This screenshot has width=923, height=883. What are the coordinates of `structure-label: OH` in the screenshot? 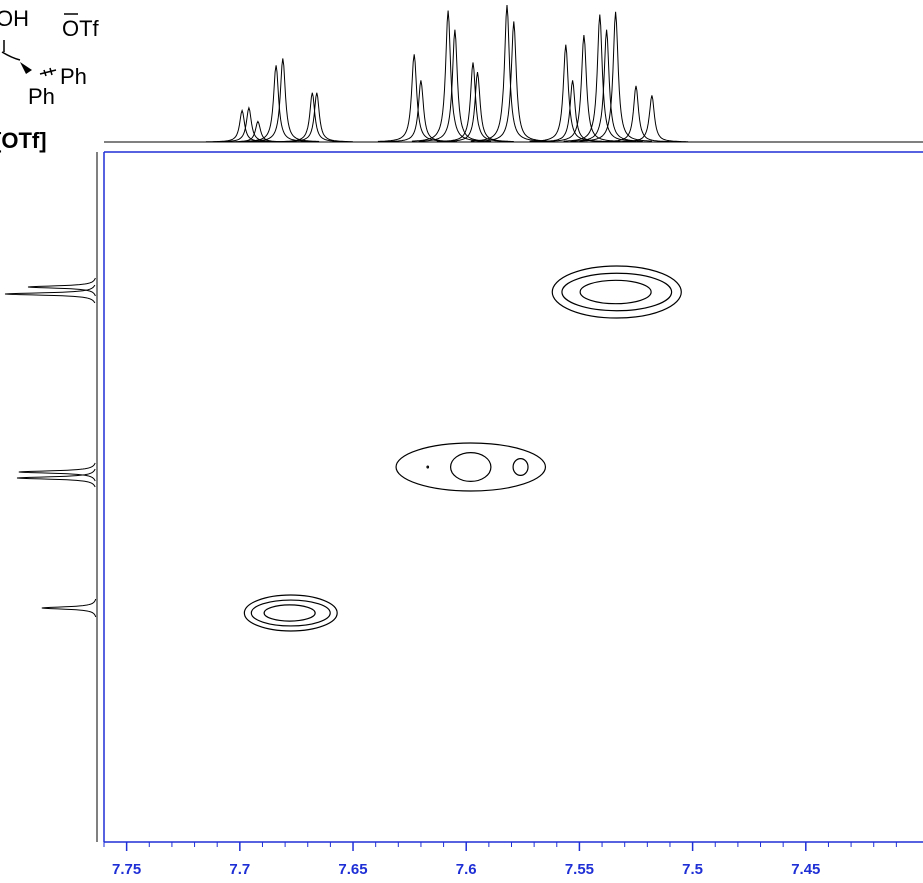 It's located at (14, 18).